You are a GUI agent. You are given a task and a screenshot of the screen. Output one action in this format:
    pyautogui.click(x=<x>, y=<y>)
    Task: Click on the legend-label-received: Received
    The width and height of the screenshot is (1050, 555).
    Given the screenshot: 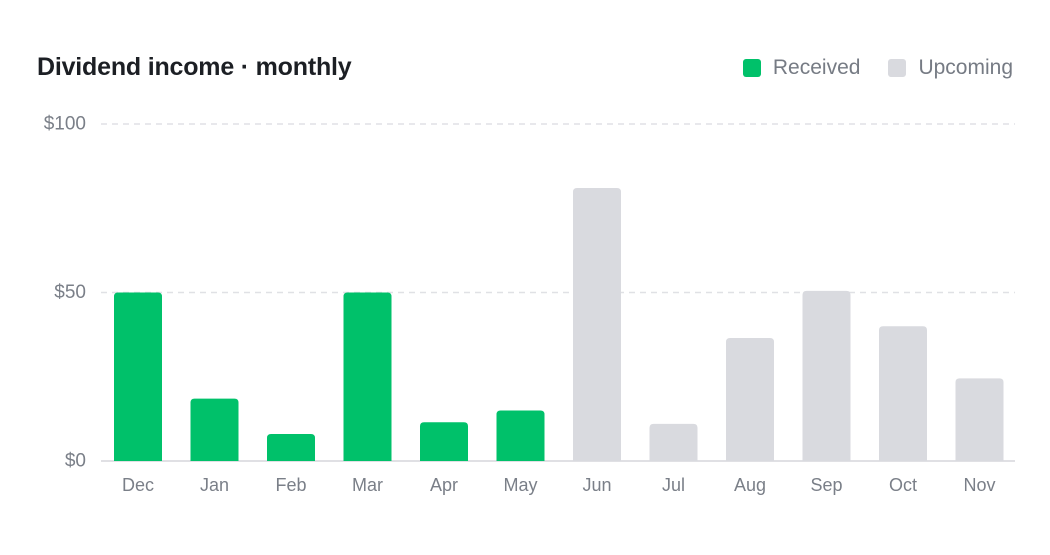 What is the action you would take?
    pyautogui.click(x=816, y=67)
    